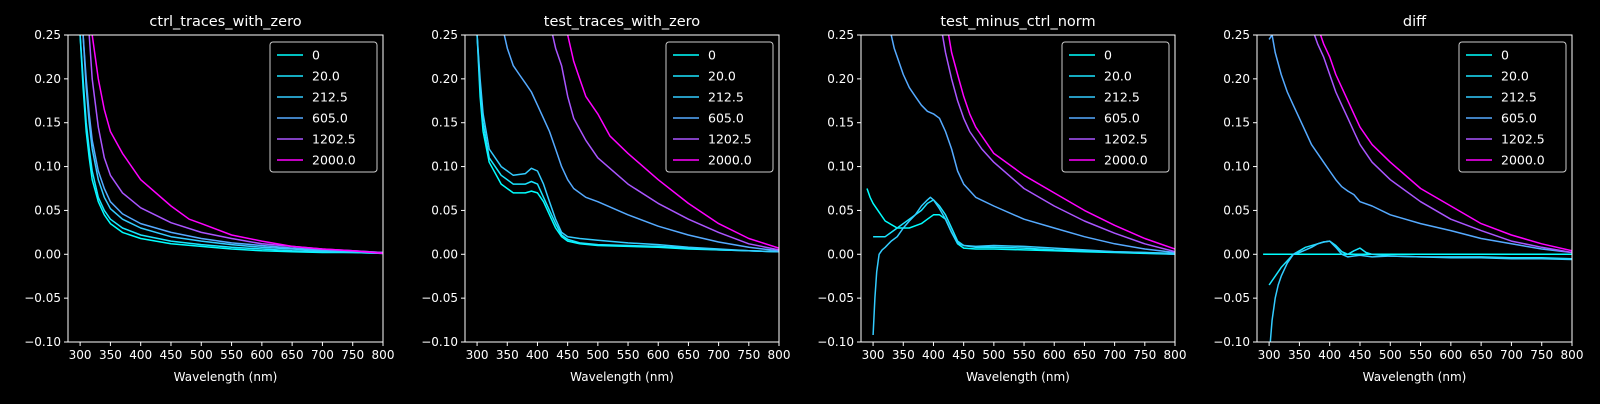  I want to click on x-tick-label: 650, so click(1084, 355).